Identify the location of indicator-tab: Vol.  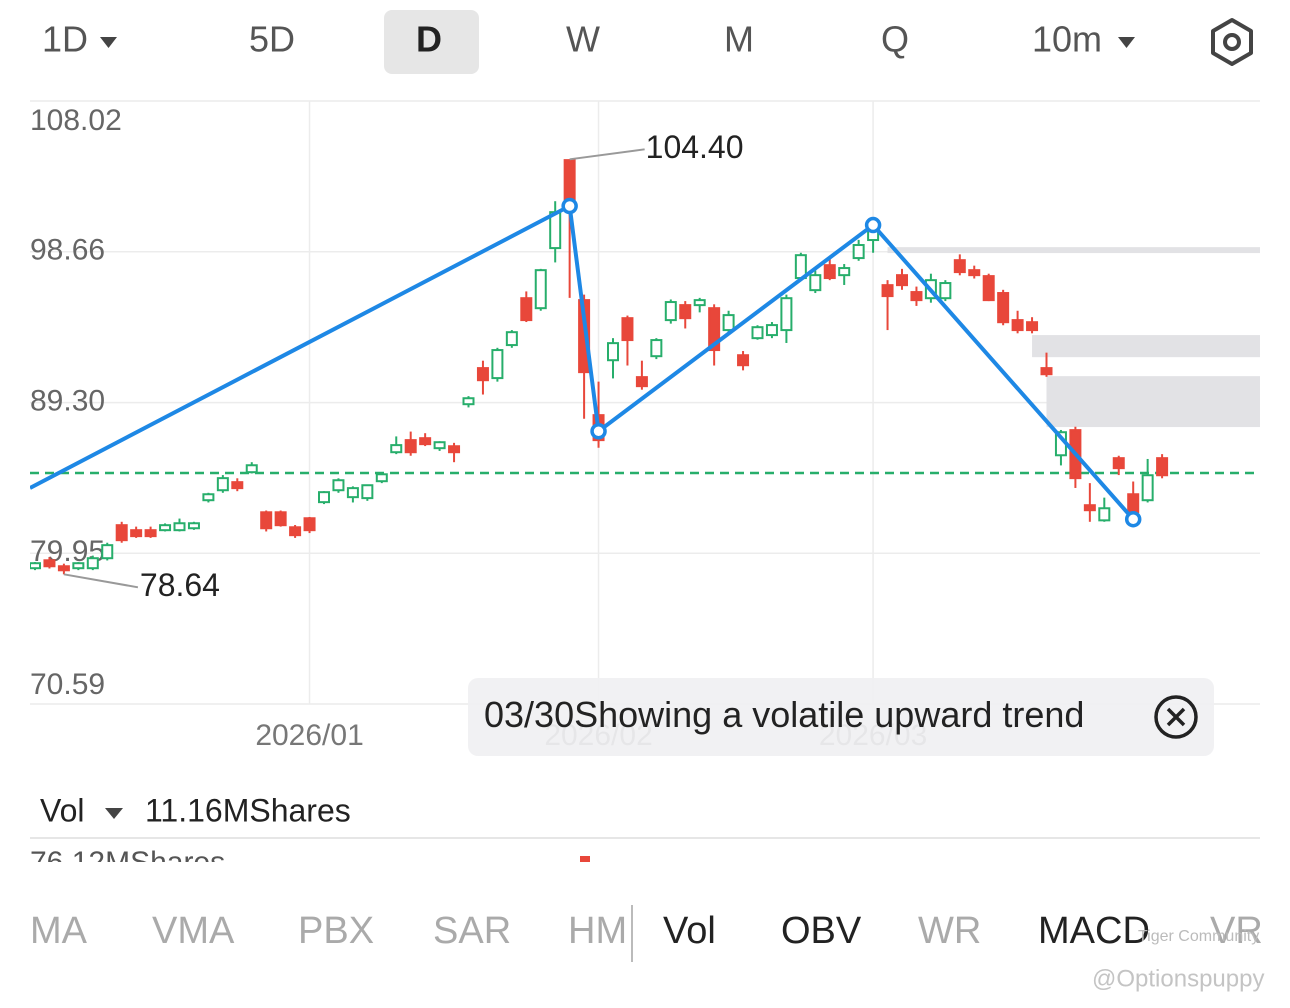
(689, 931).